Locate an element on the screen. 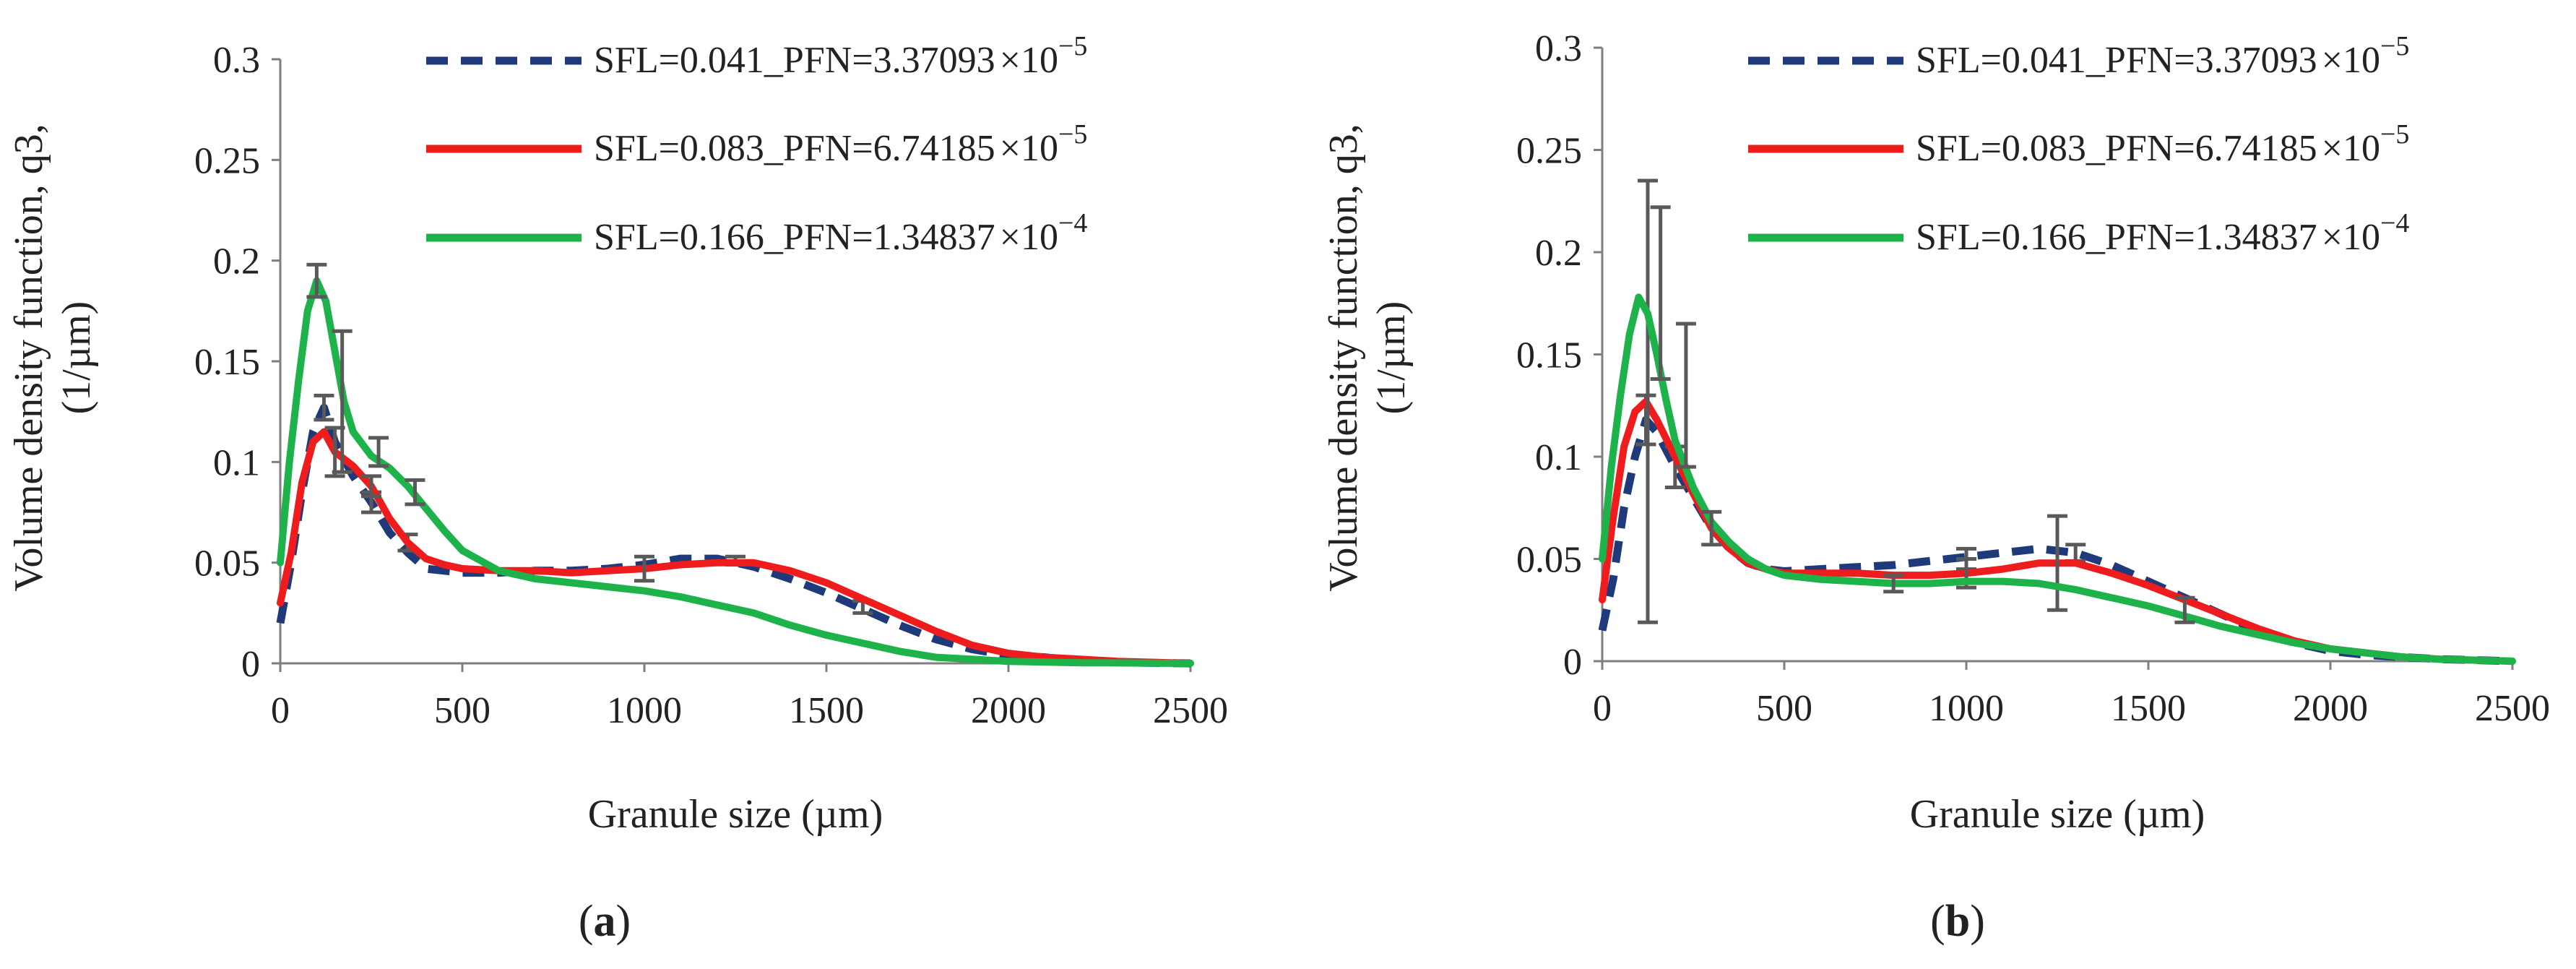 The width and height of the screenshot is (2576, 969). panel-label: (b) is located at coordinates (1957, 921).